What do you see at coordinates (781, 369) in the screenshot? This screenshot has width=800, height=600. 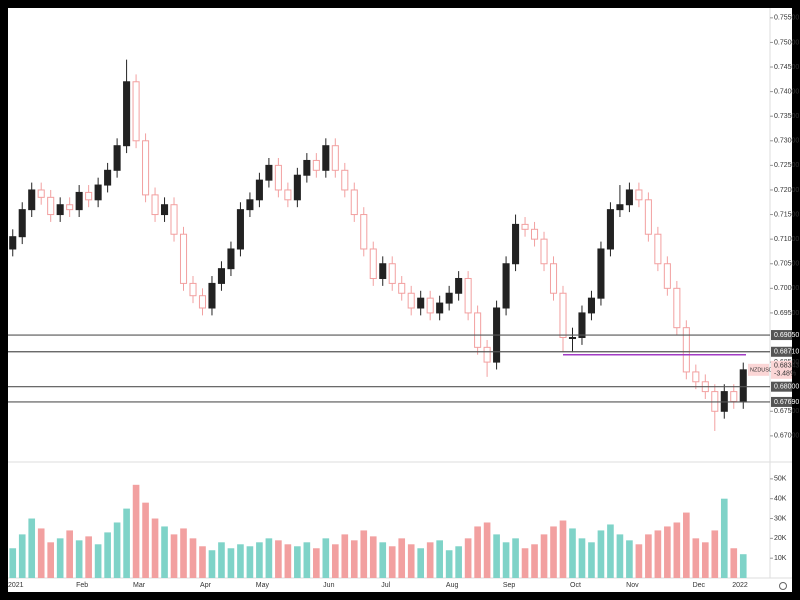 I see `last-price-tag` at bounding box center [781, 369].